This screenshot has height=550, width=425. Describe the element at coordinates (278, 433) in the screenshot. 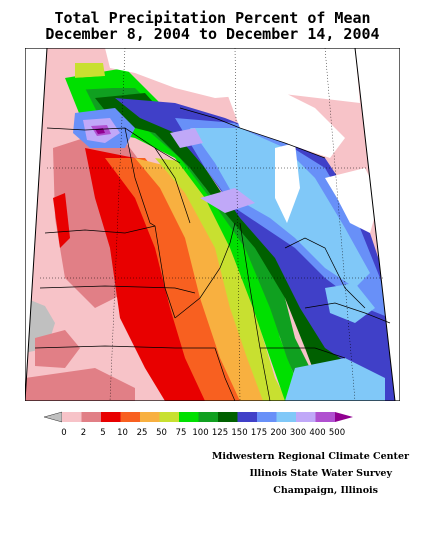

I see `legend-tick-label: 200` at that location.